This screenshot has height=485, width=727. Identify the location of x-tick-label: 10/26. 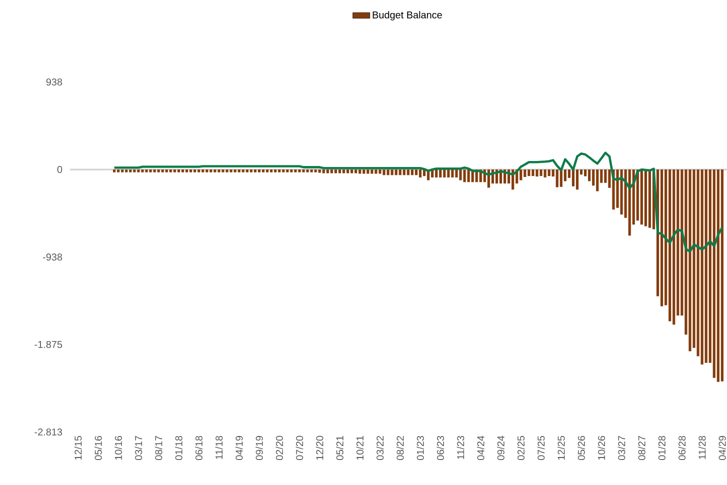
(602, 448).